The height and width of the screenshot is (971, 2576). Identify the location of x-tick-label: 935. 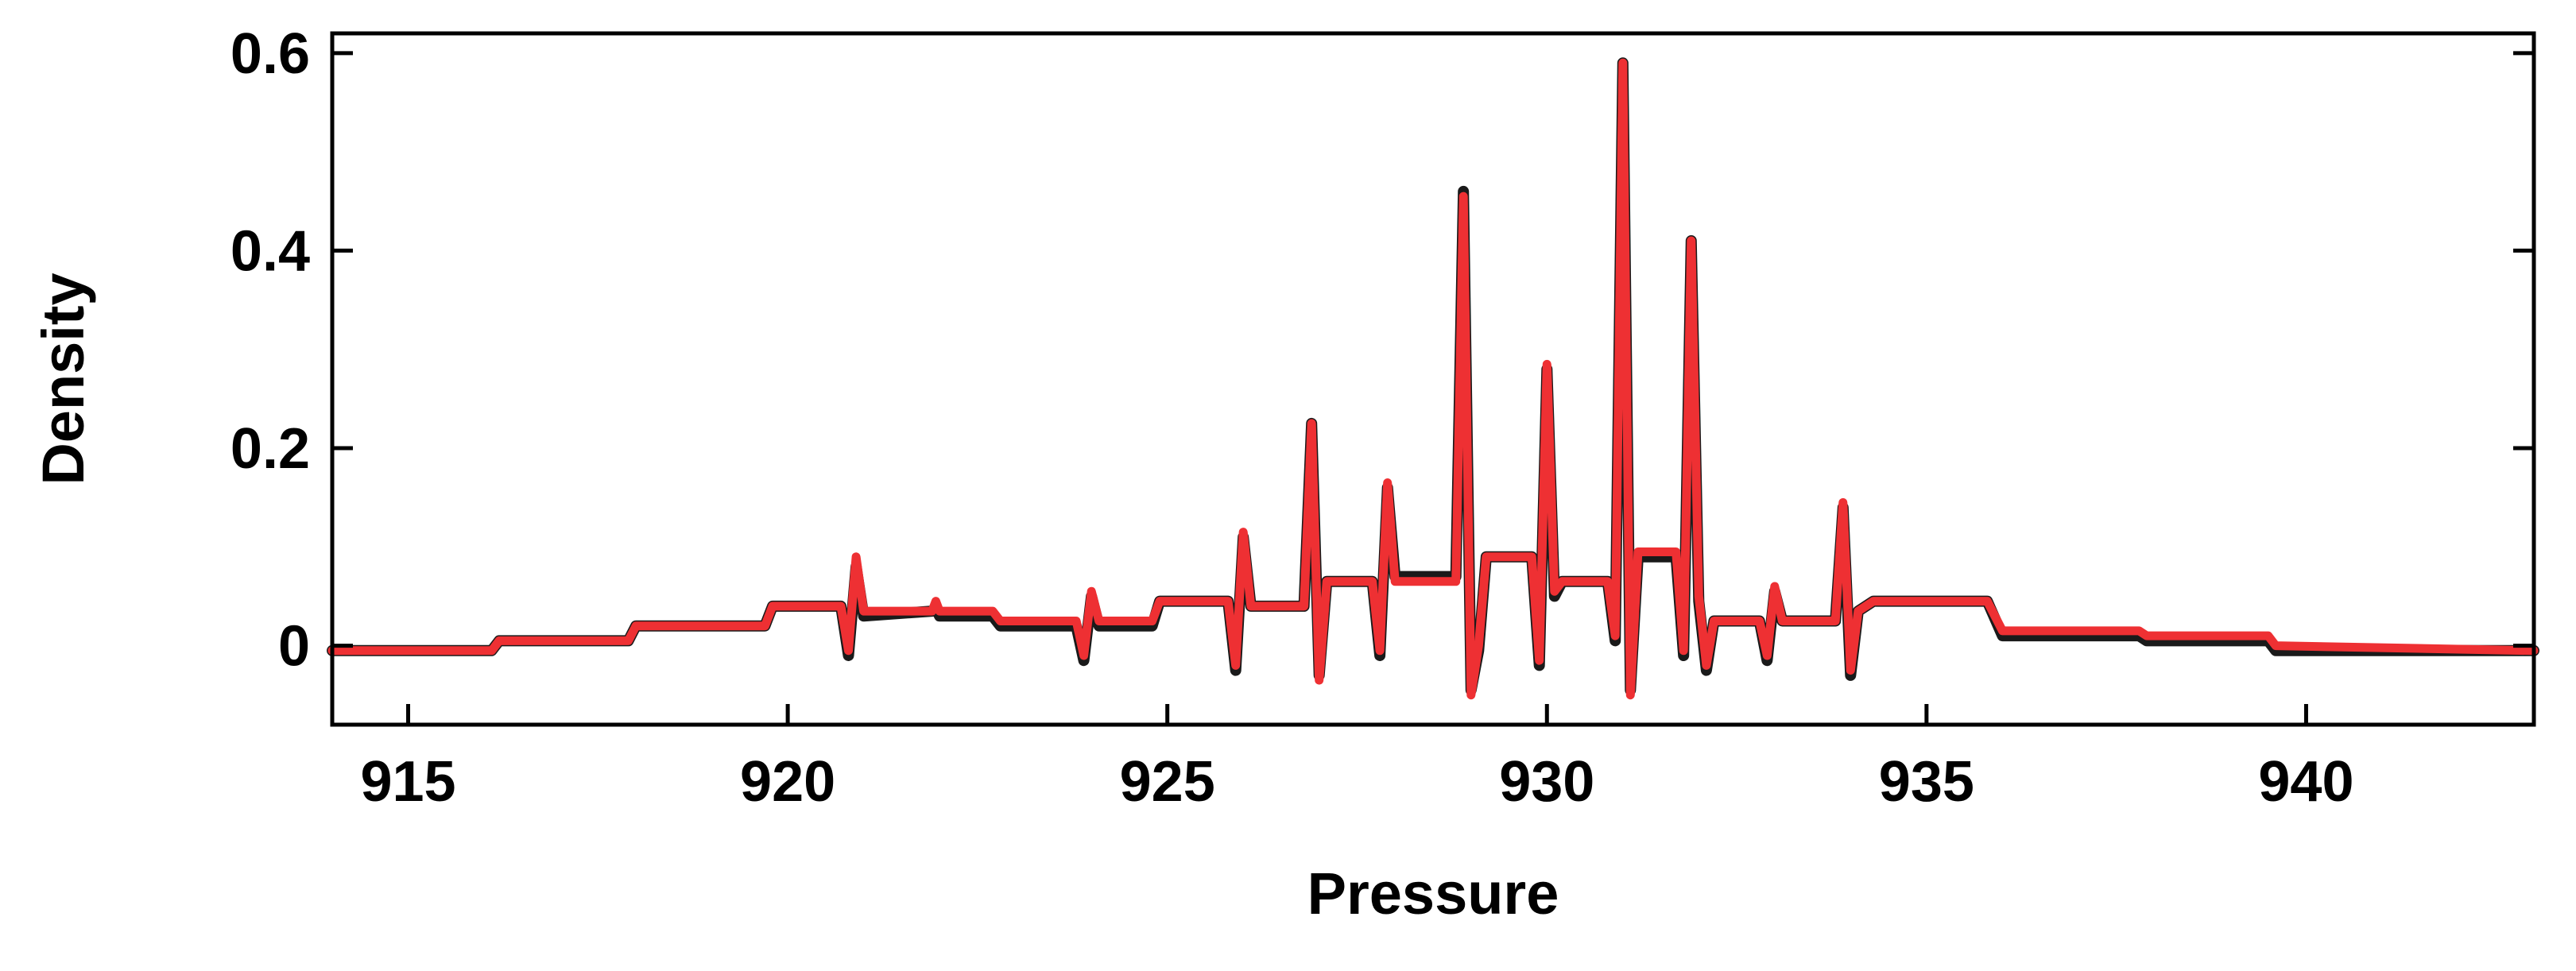
(1926, 782).